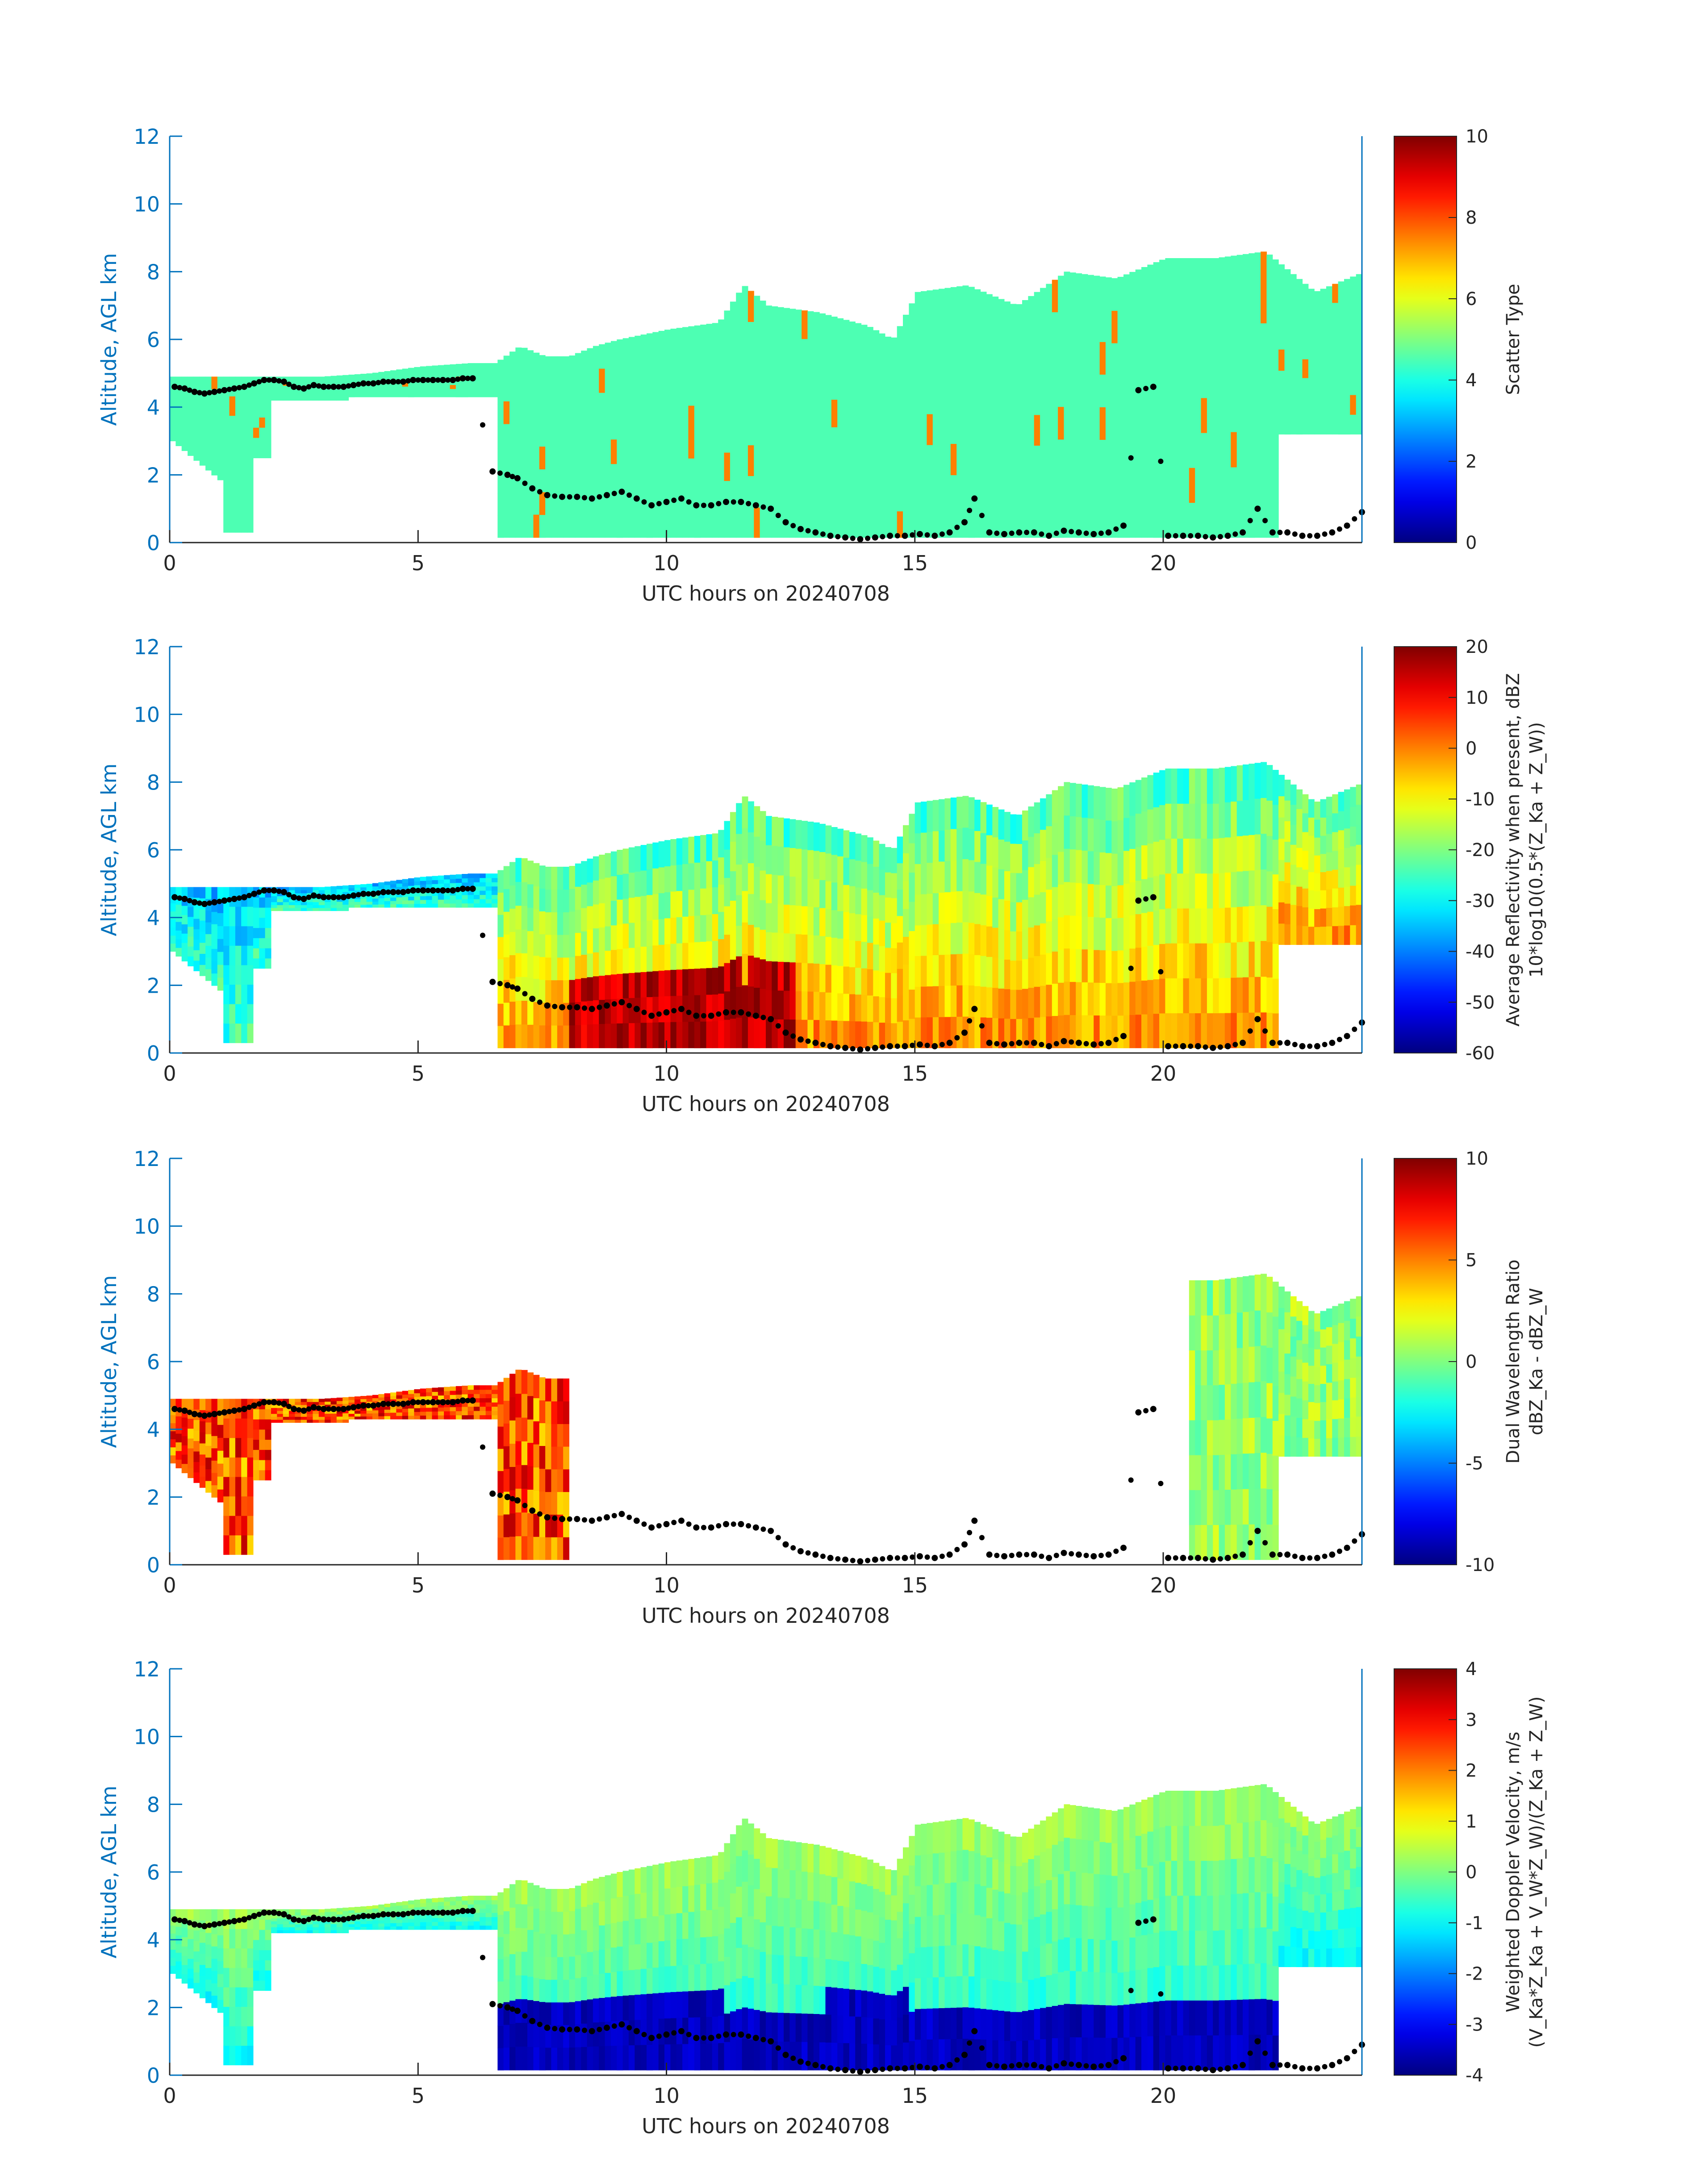 Image resolution: width=1708 pixels, height=2177 pixels. I want to click on y-axis-label: Altitude, AGL km, so click(109, 849).